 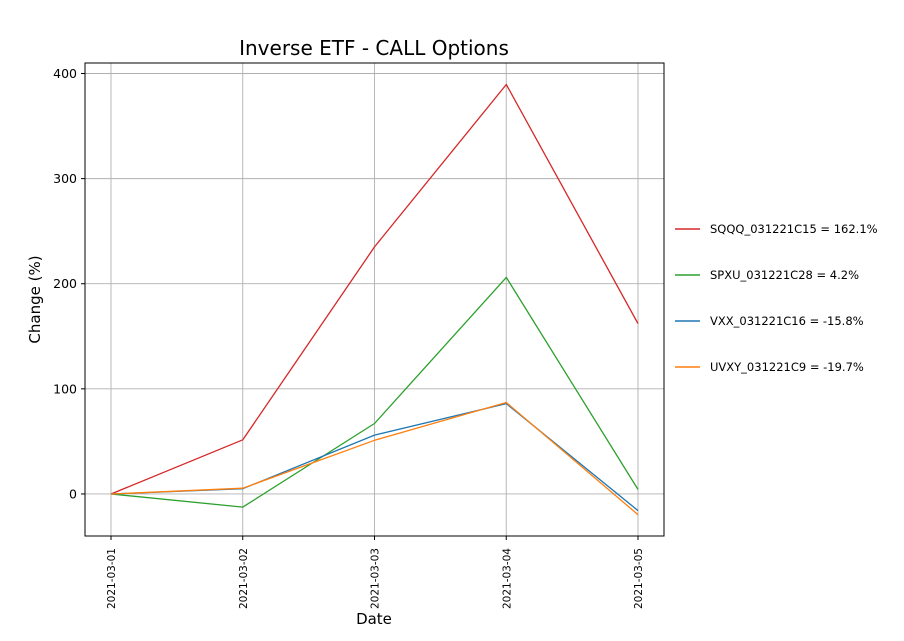 What do you see at coordinates (376, 578) in the screenshot?
I see `x-tick-label: 2021-03-03` at bounding box center [376, 578].